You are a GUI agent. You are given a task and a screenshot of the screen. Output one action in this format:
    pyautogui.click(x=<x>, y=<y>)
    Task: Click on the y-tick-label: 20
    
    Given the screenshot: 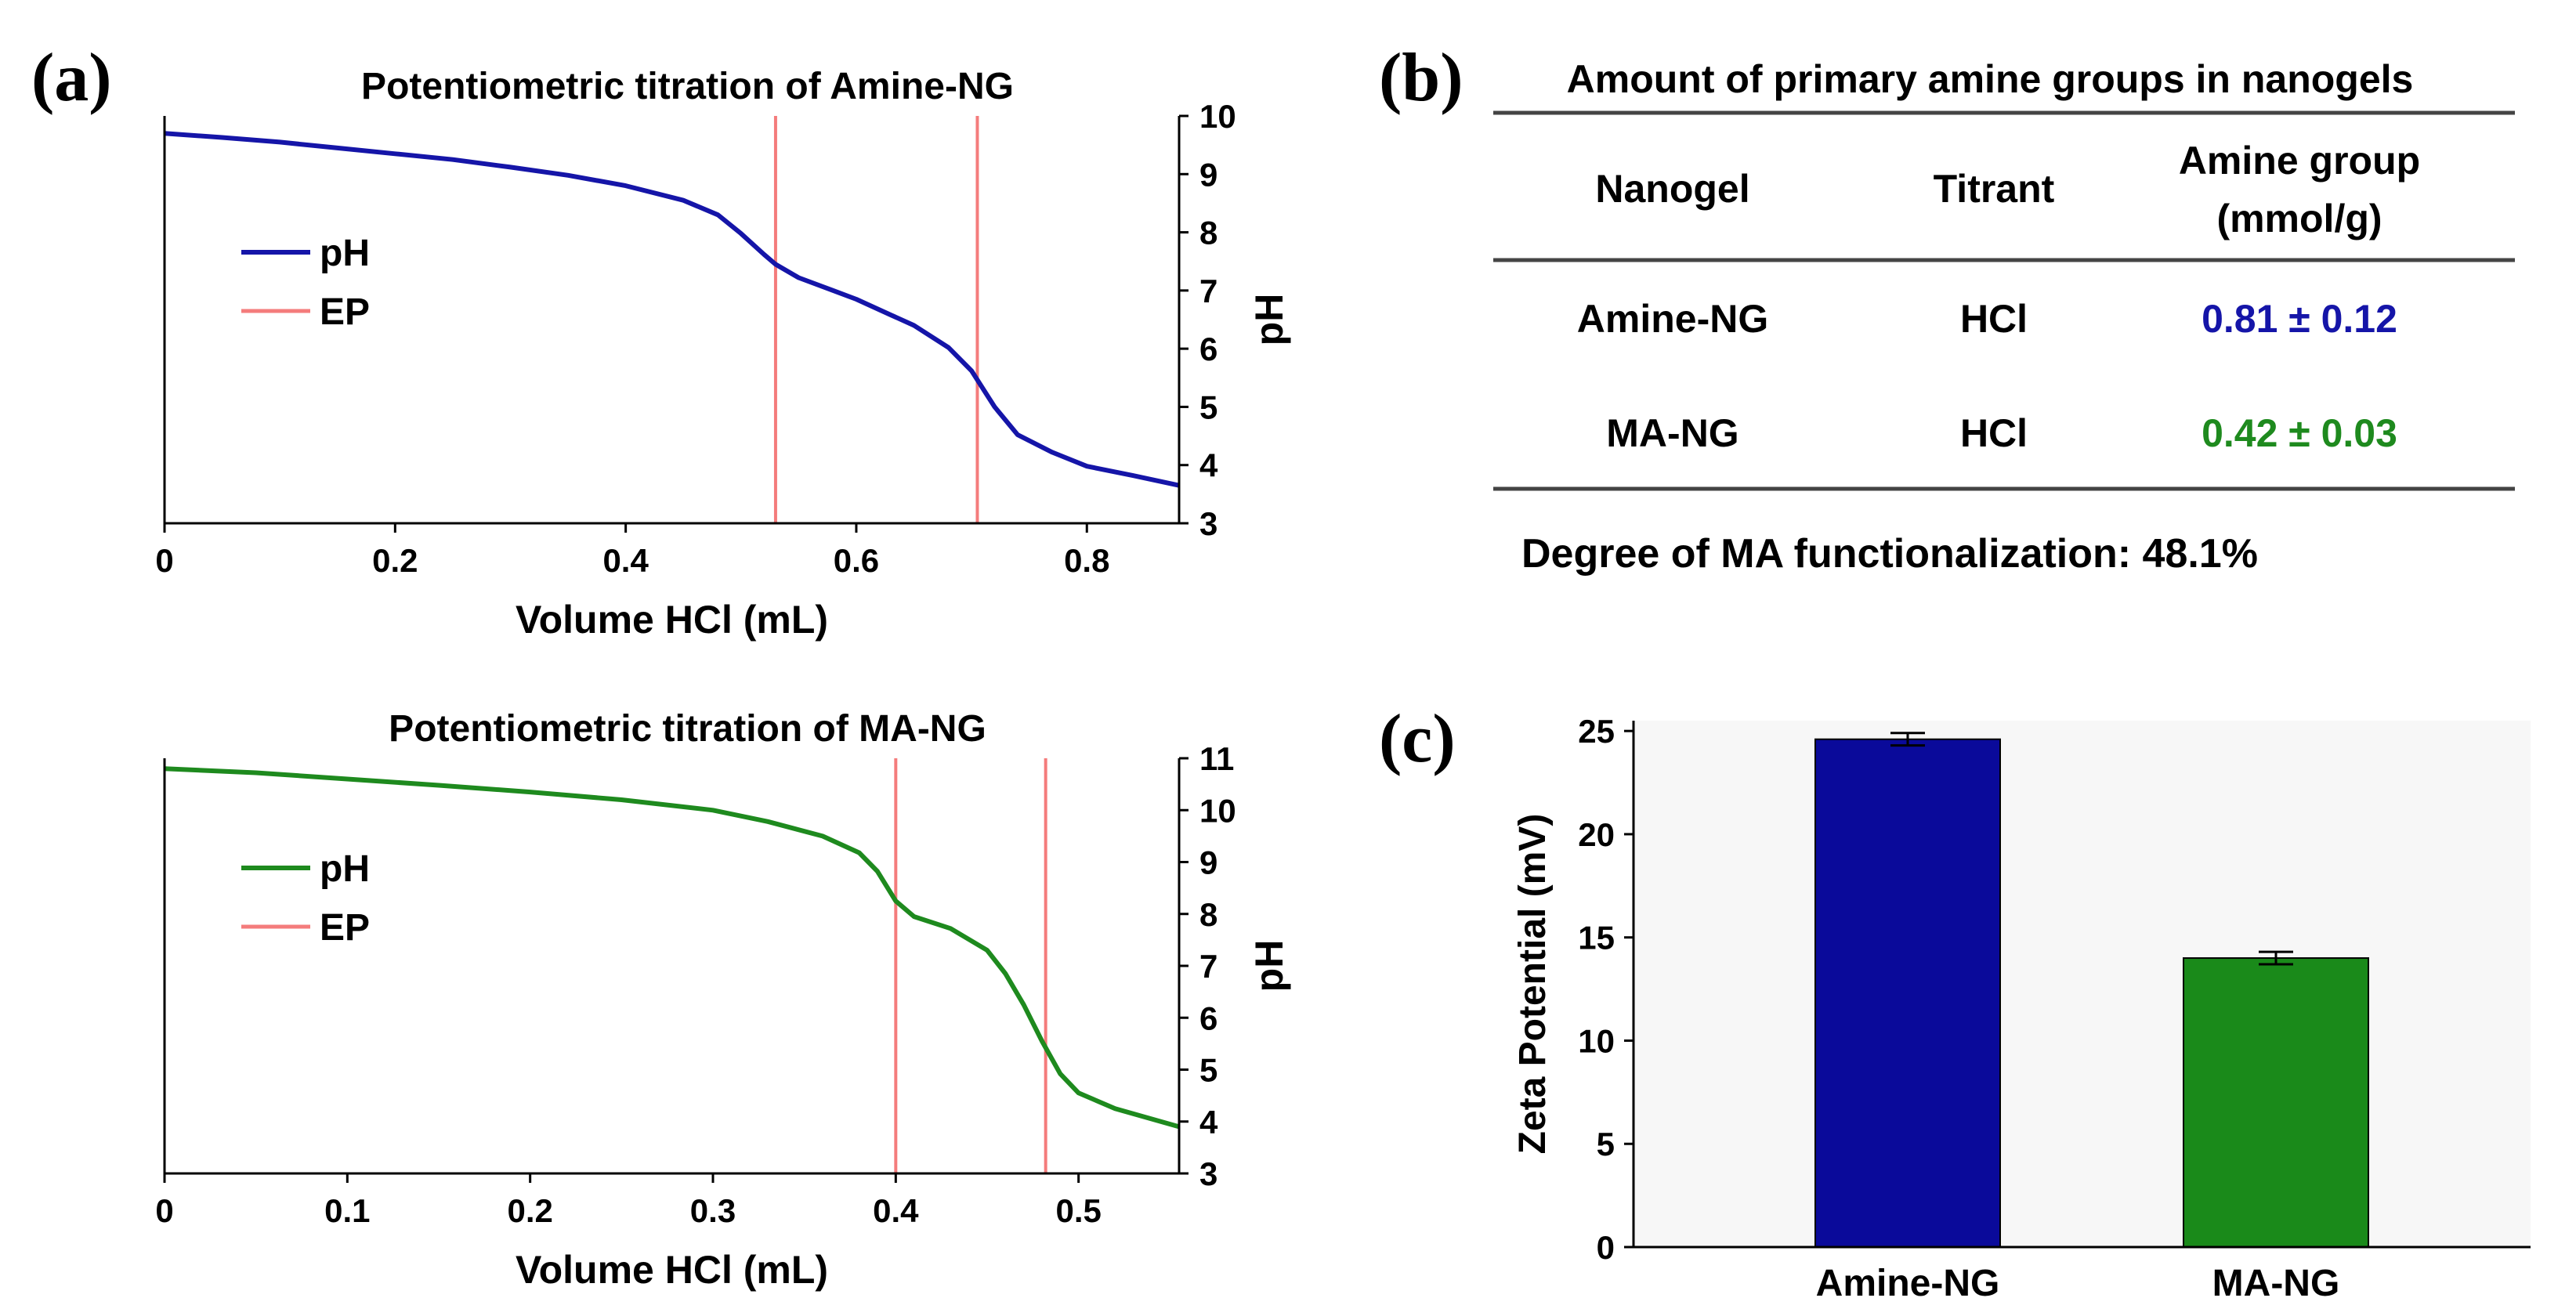 What is the action you would take?
    pyautogui.click(x=1597, y=834)
    